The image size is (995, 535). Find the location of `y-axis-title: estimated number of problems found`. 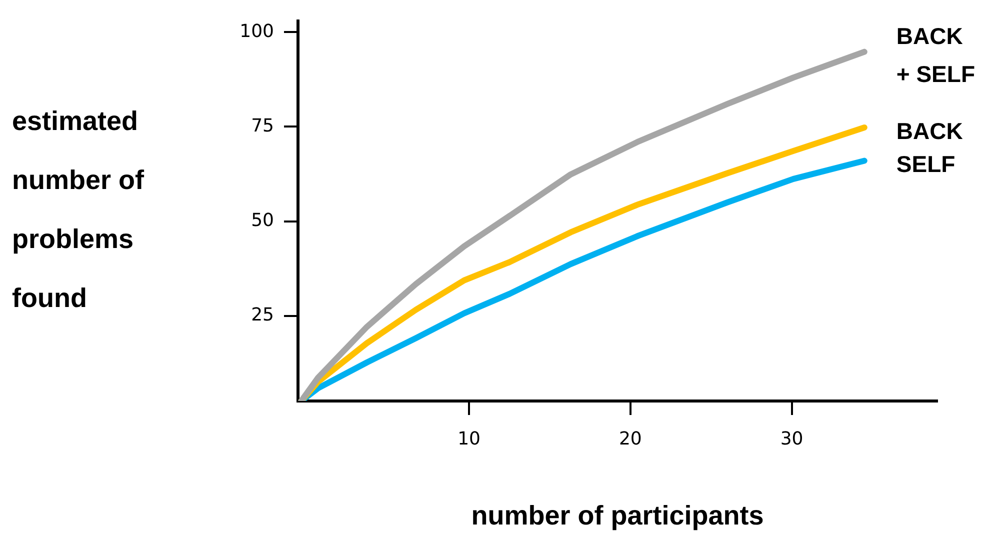

y-axis-title: estimated number of problems found is located at coordinates (78, 210).